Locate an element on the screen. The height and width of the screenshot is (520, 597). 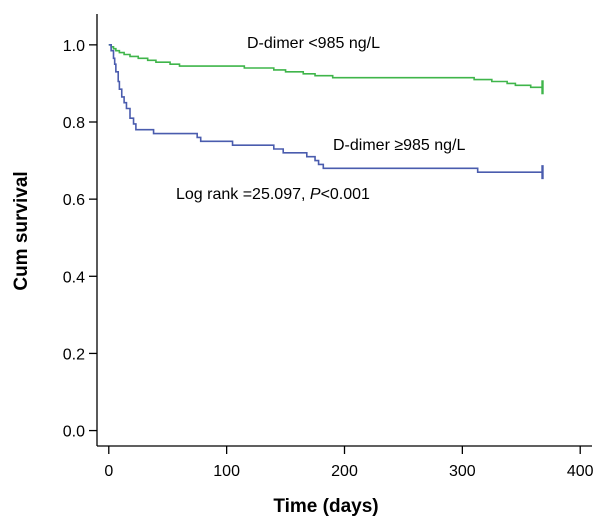
y-tick-label-0.2: 0.2 is located at coordinates (74, 354).